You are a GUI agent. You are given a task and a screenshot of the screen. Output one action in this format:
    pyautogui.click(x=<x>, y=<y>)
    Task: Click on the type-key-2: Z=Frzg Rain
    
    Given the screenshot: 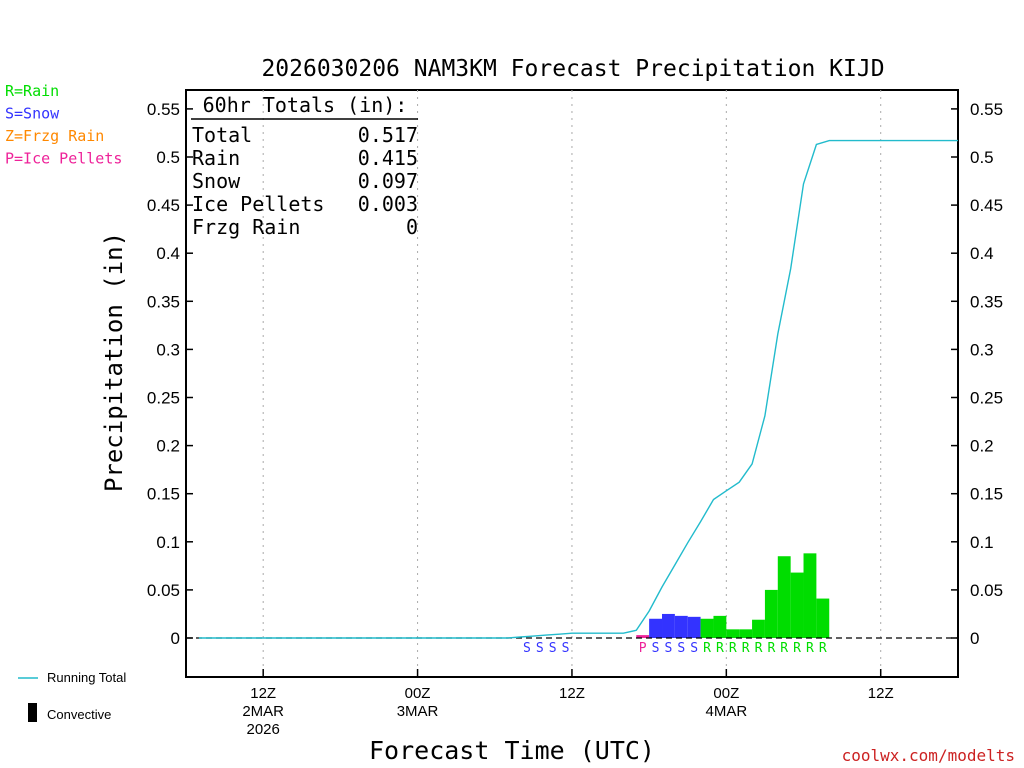 What is the action you would take?
    pyautogui.click(x=54, y=136)
    